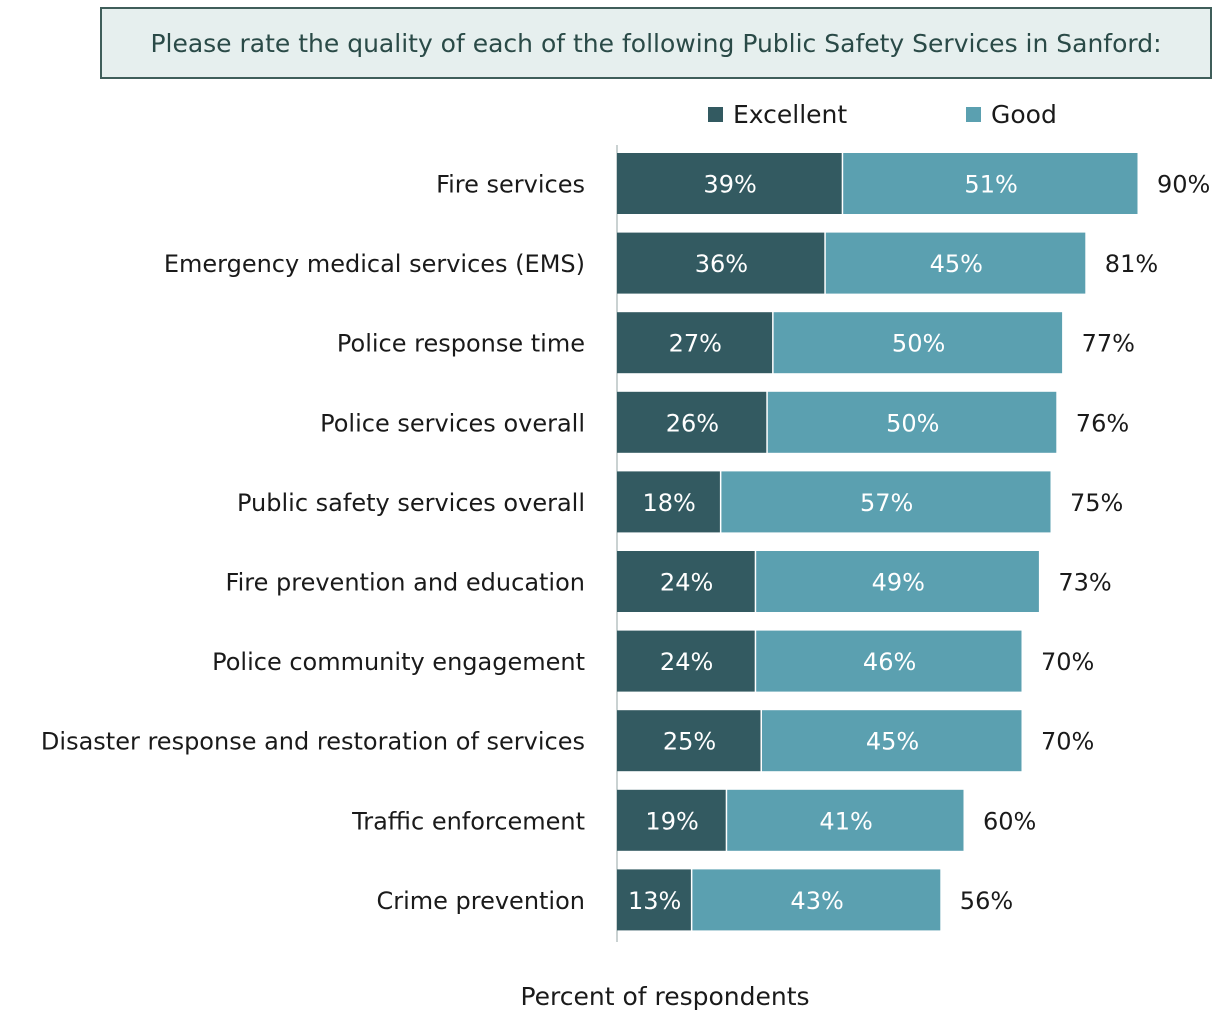 This screenshot has height=1015, width=1218. Describe the element at coordinates (398, 662) in the screenshot. I see `category-label: Police community engagement` at that location.